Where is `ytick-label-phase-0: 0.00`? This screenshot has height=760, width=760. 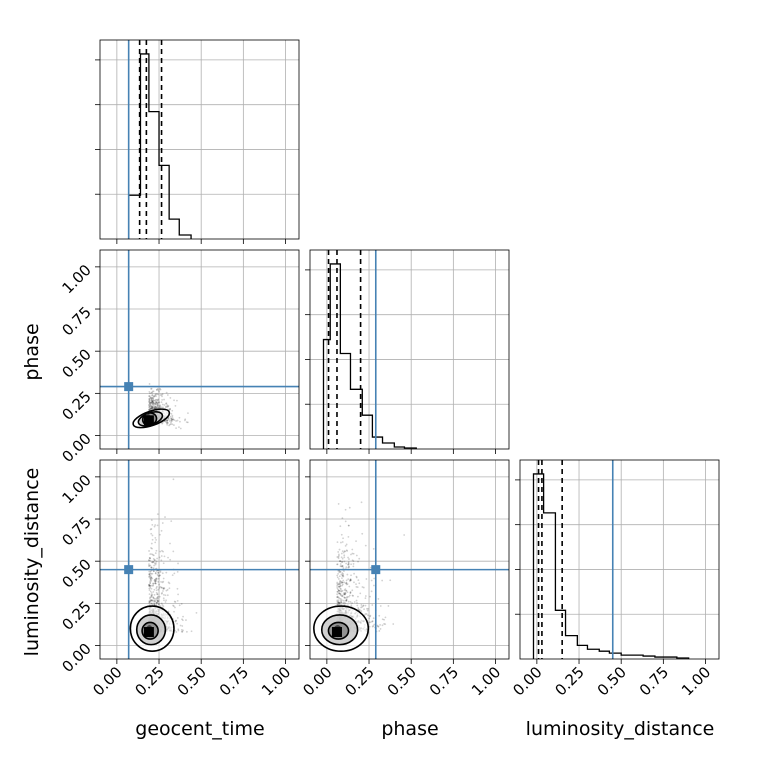 ytick-label-phase-0: 0.00 is located at coordinates (76, 448).